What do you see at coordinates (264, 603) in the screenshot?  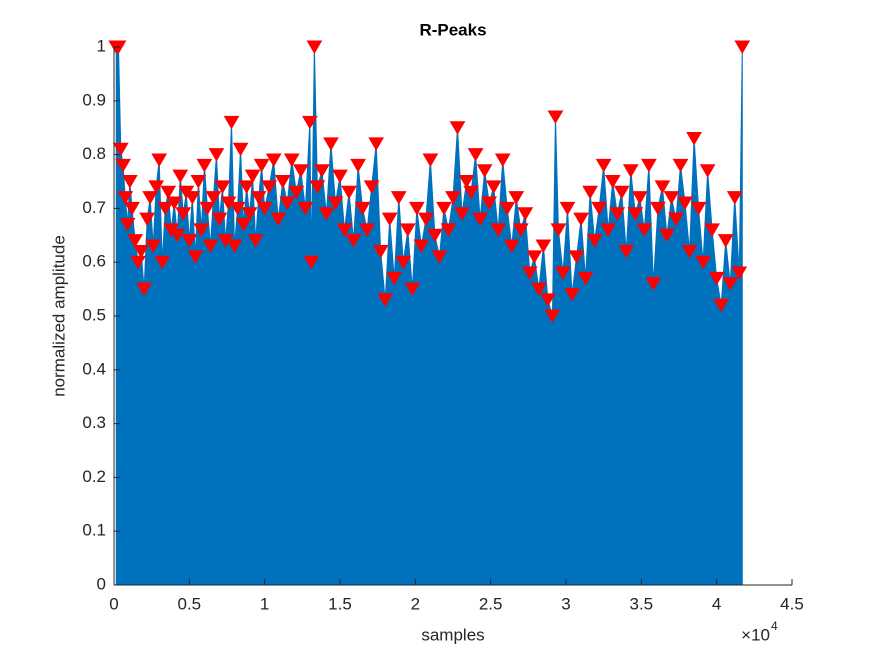 I see `x-tick-label: 1` at bounding box center [264, 603].